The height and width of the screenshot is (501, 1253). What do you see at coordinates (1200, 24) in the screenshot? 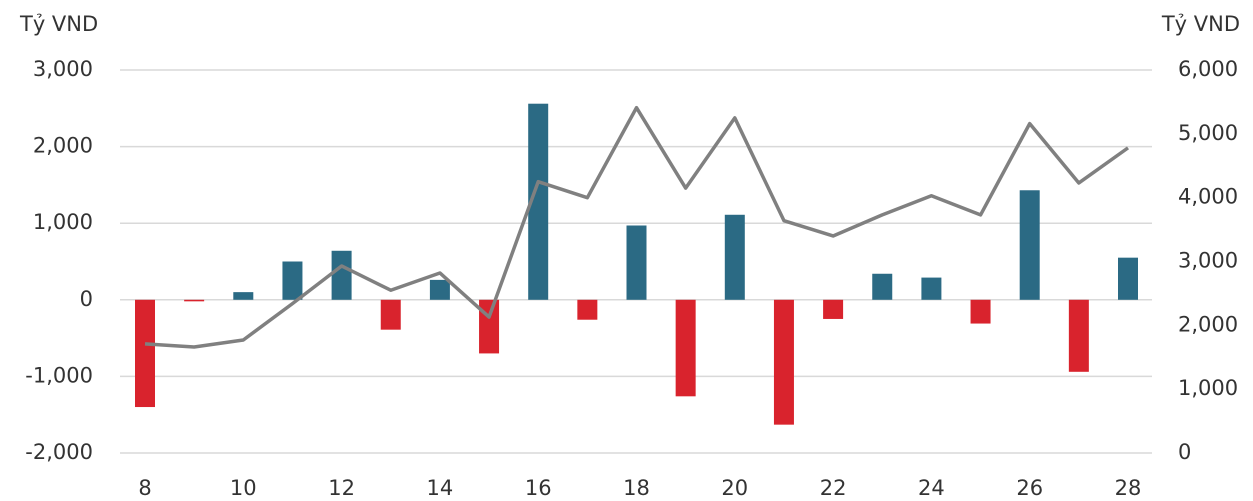
I see `y2-axis-label: Tỷ VND` at bounding box center [1200, 24].